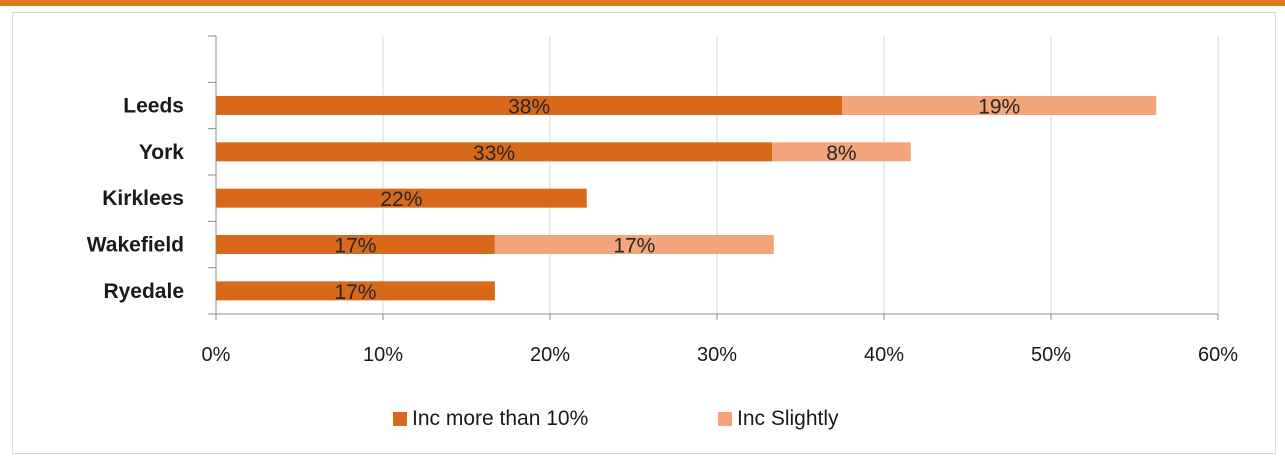 The height and width of the screenshot is (462, 1285). Describe the element at coordinates (383, 355) in the screenshot. I see `x-tick-label: 10%` at that location.